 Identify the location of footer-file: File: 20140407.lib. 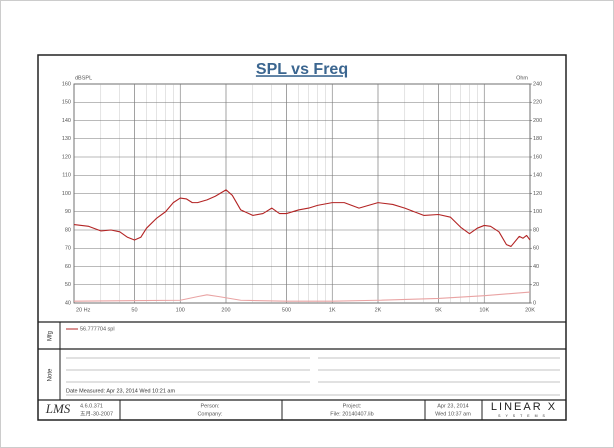
(351, 414).